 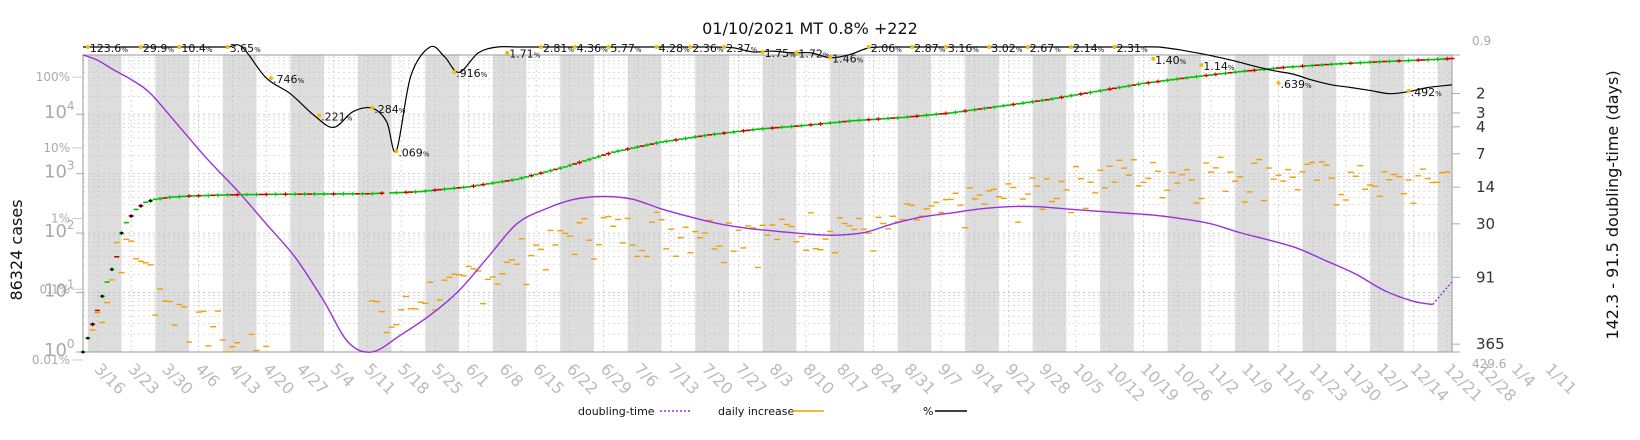 What do you see at coordinates (1007, 48) in the screenshot?
I see `annotation-label: 3.02%` at bounding box center [1007, 48].